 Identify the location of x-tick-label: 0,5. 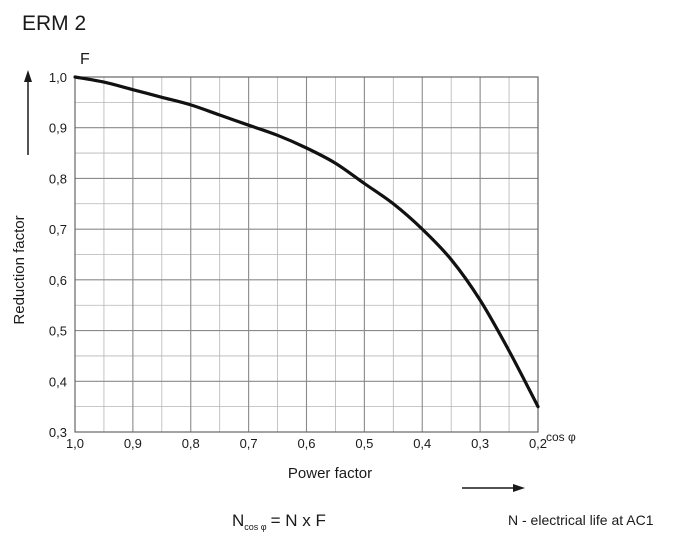
(364, 443).